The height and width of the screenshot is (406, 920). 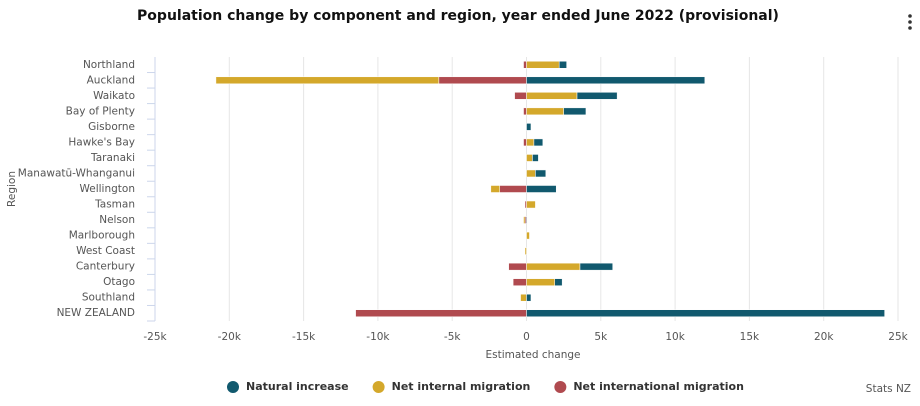 I want to click on y-tick-label: Waikato, so click(x=114, y=96).